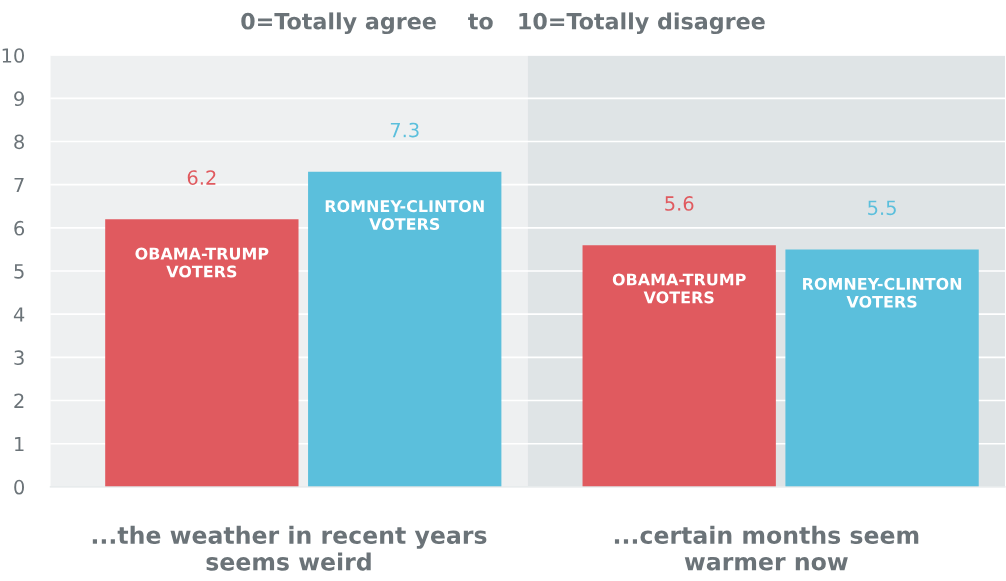 The height and width of the screenshot is (581, 1006). What do you see at coordinates (19, 487) in the screenshot?
I see `y-tick-label: 0` at bounding box center [19, 487].